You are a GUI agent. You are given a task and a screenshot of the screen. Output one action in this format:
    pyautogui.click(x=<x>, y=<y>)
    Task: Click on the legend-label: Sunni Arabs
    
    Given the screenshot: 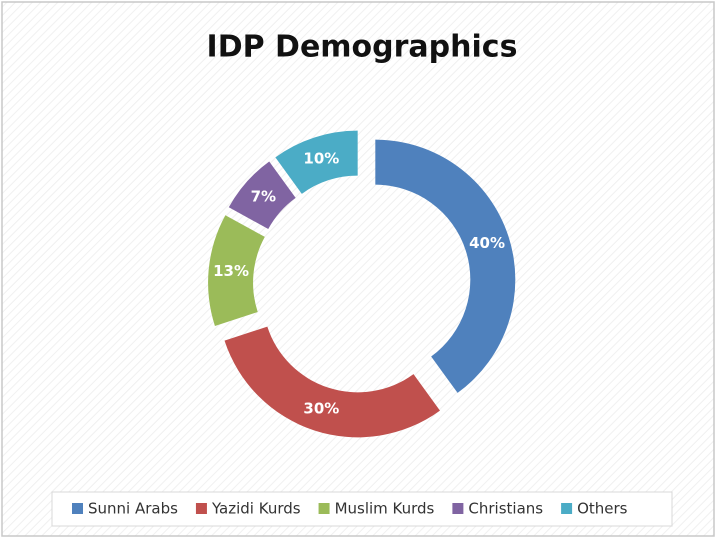 What is the action you would take?
    pyautogui.click(x=133, y=509)
    